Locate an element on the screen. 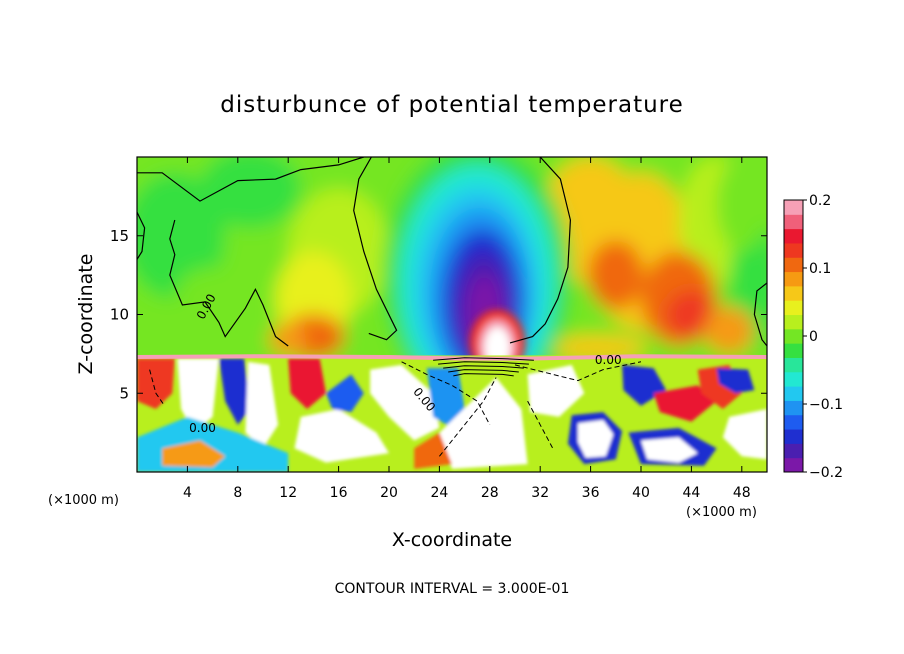  x-tick-label: 44 is located at coordinates (691, 493).